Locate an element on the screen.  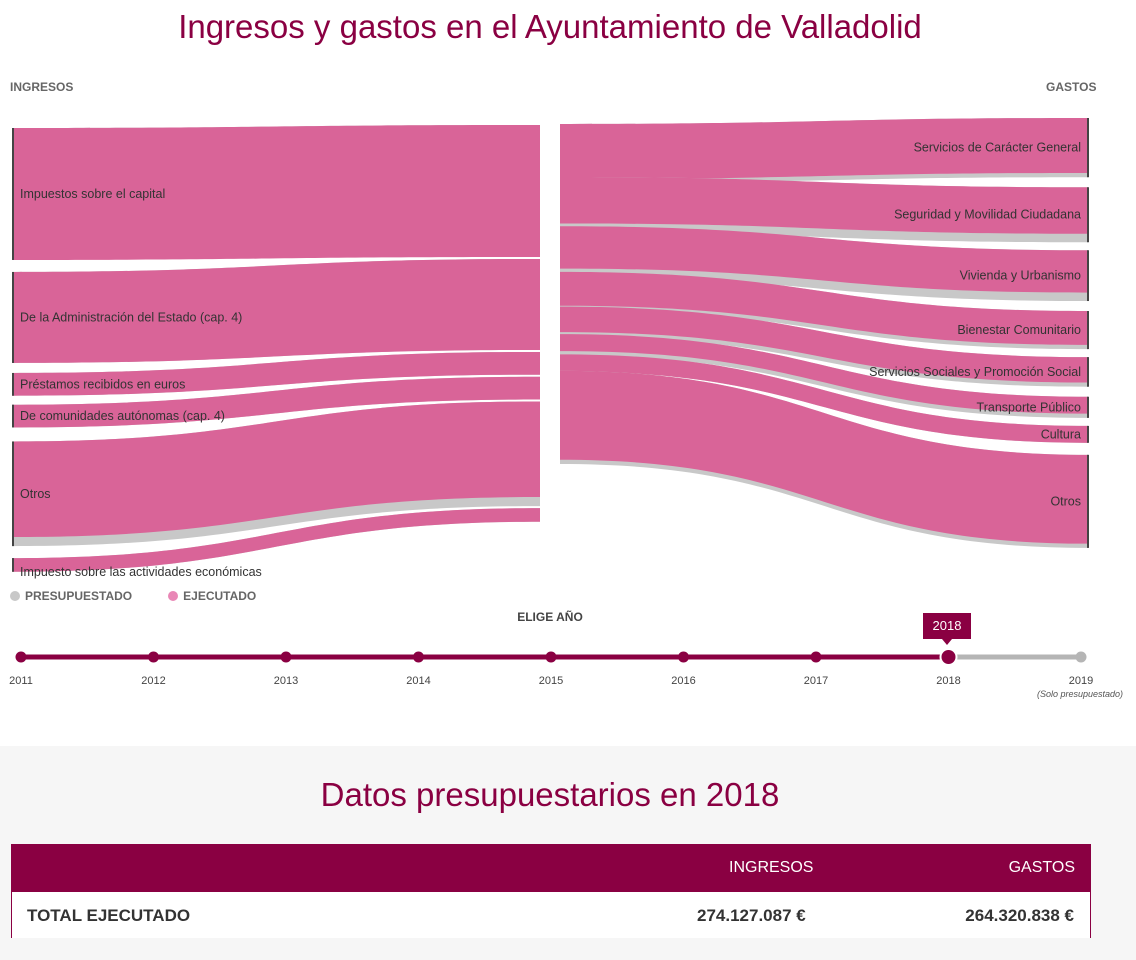
year-label-2019: 2019 is located at coordinates (1081, 681).